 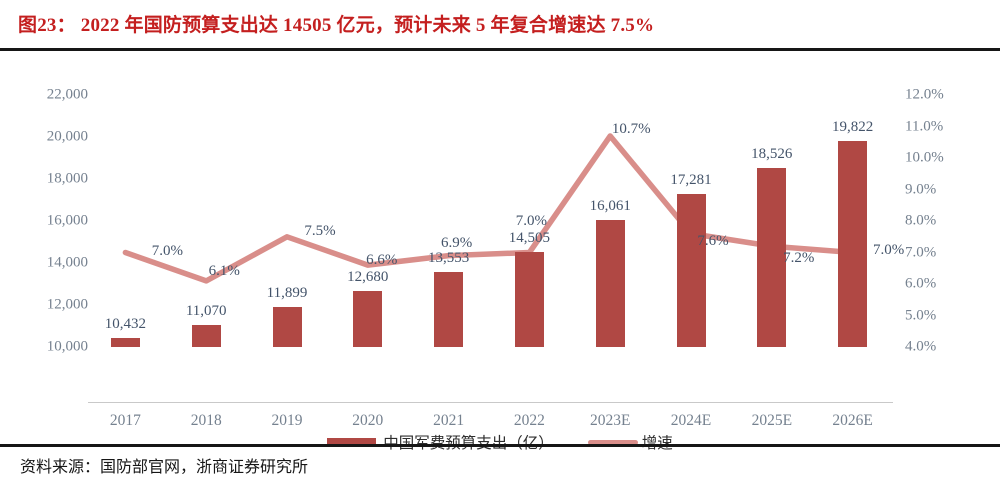 What do you see at coordinates (921, 283) in the screenshot?
I see `right-axis-tick: 6.0%` at bounding box center [921, 283].